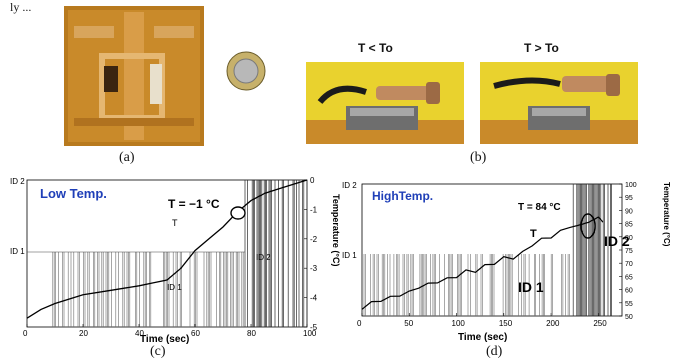  I want to click on chart-c-y-left-mid: ID 1, so click(17, 251).